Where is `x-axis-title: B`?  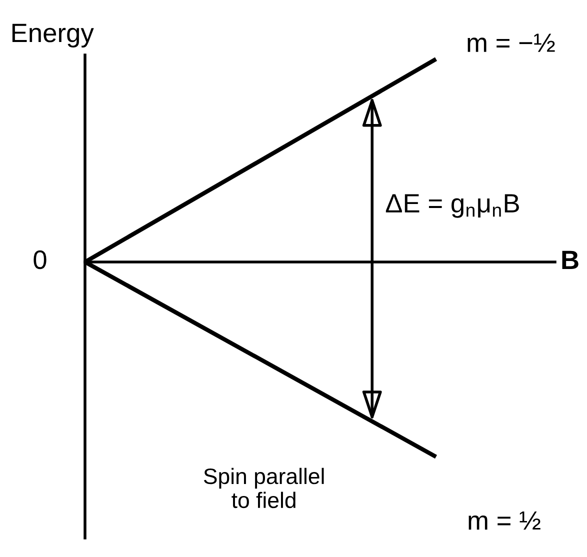 x-axis-title: B is located at coordinates (570, 260).